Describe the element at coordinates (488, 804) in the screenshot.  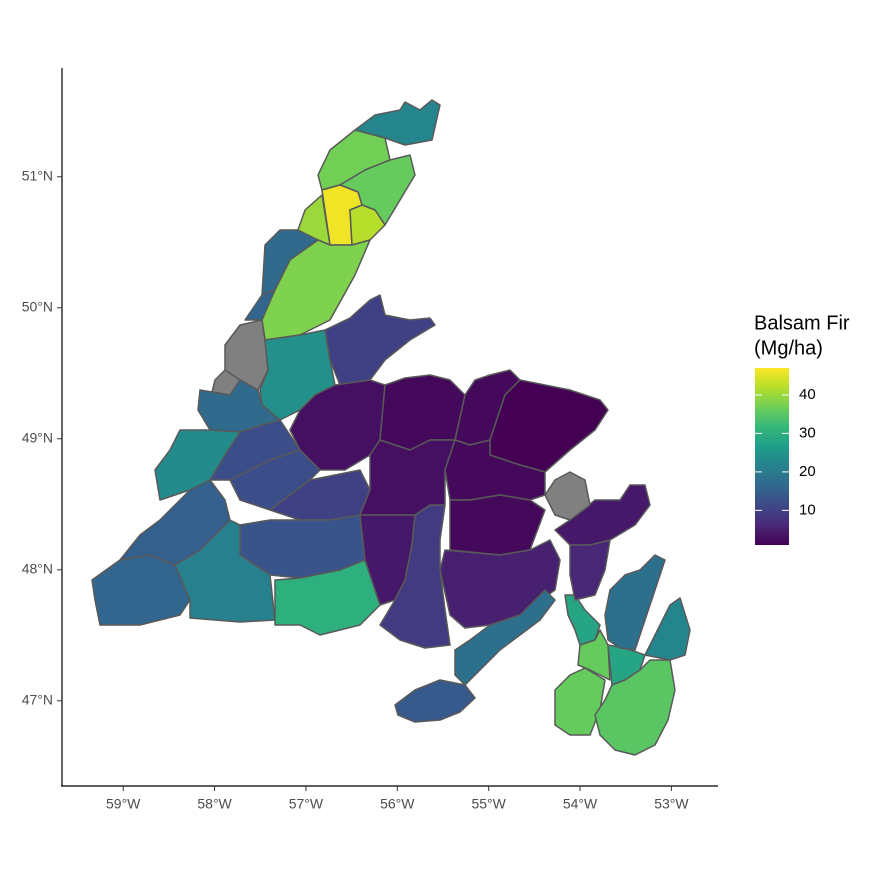
I see `x-tick-label: 55°W` at that location.